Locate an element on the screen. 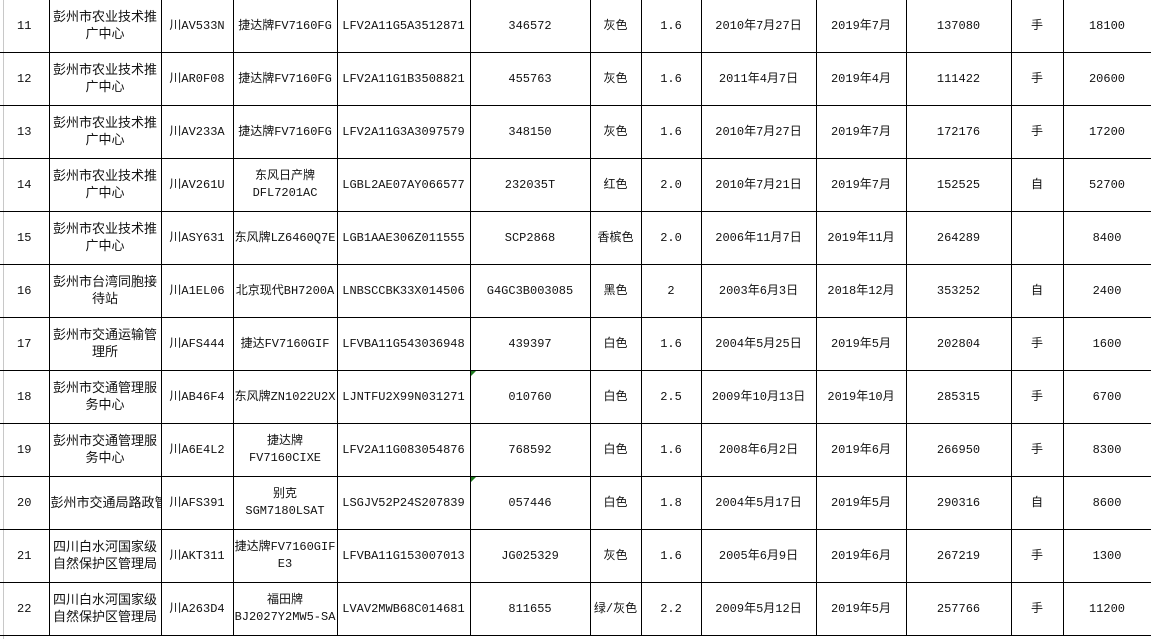 The width and height of the screenshot is (1151, 639). cell-model: 捷达牌FV7160CIXE is located at coordinates (285, 450).